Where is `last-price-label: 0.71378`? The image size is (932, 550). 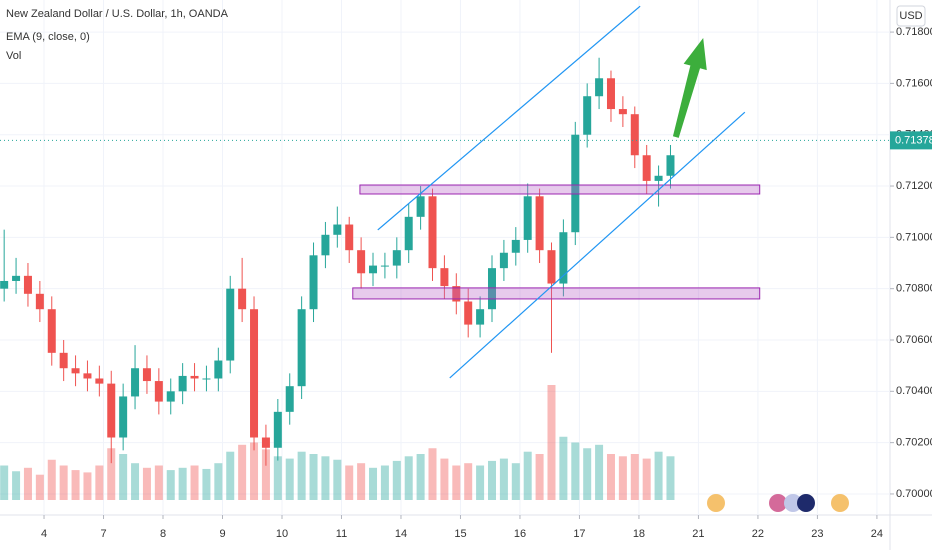
last-price-label: 0.71378 is located at coordinates (913, 140).